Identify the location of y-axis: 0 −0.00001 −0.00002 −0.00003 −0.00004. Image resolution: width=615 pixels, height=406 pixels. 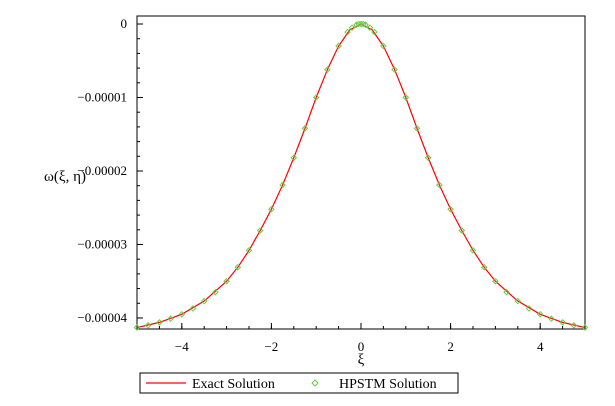
(110, 170).